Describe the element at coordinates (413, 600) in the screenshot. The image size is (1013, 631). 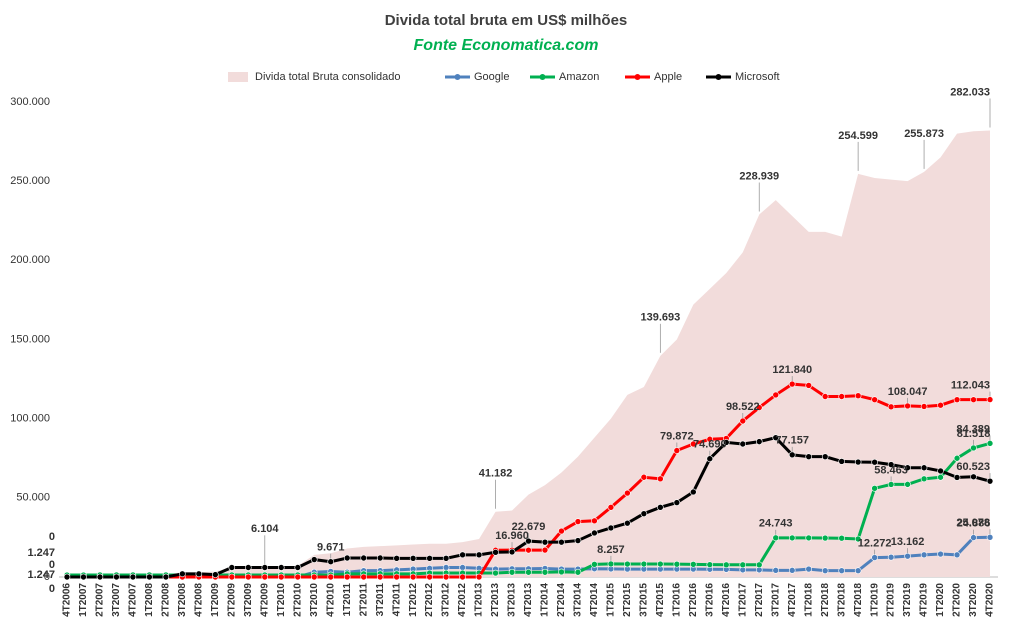
I see `x-tick-label: 1T2012` at that location.